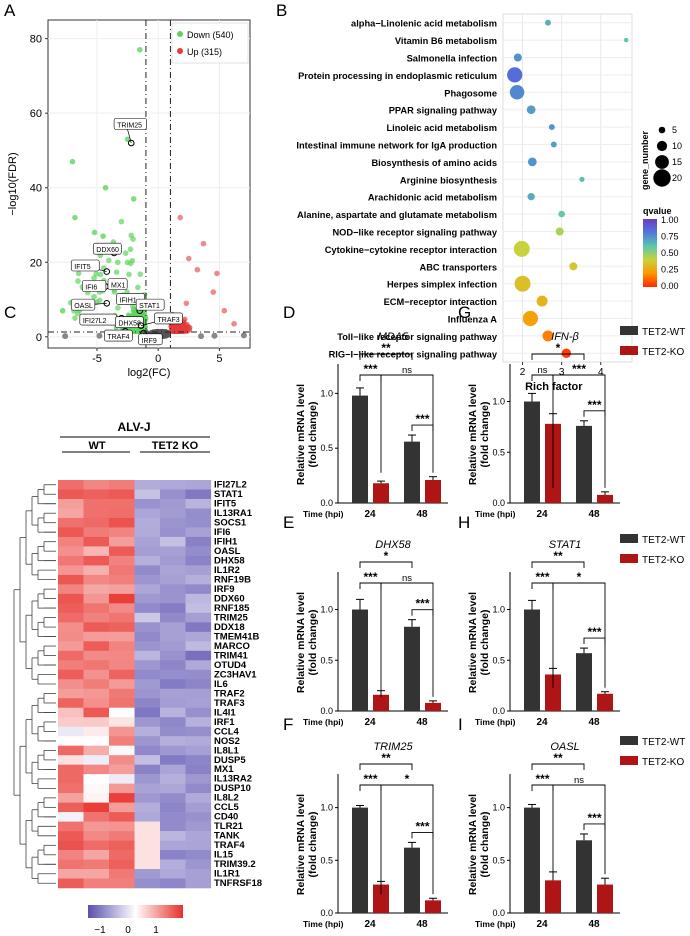  What do you see at coordinates (567, 188) in the screenshot?
I see `plot-frame` at bounding box center [567, 188].